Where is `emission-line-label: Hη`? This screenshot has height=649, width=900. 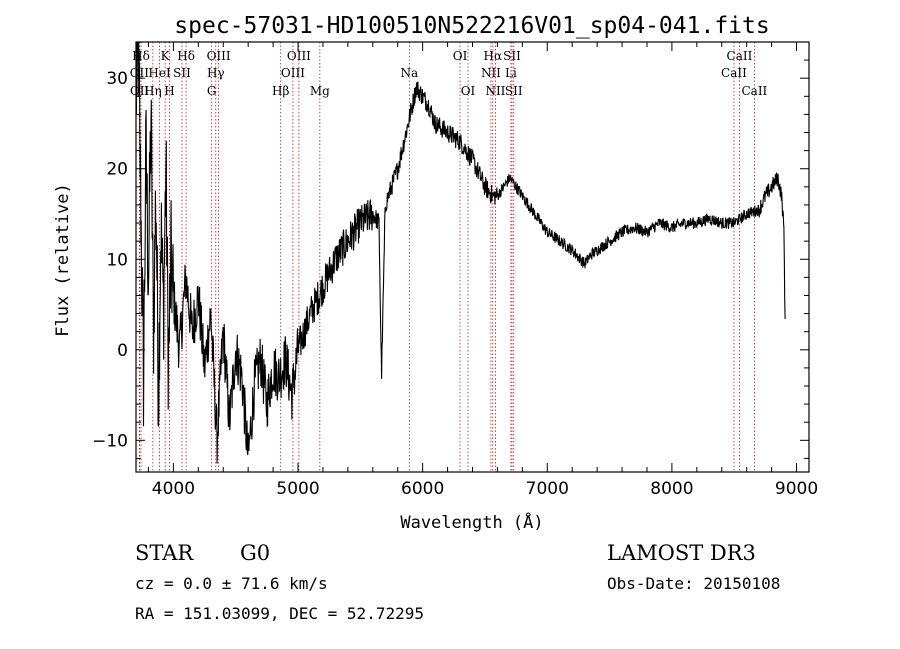 emission-line-label: Hη is located at coordinates (153, 91).